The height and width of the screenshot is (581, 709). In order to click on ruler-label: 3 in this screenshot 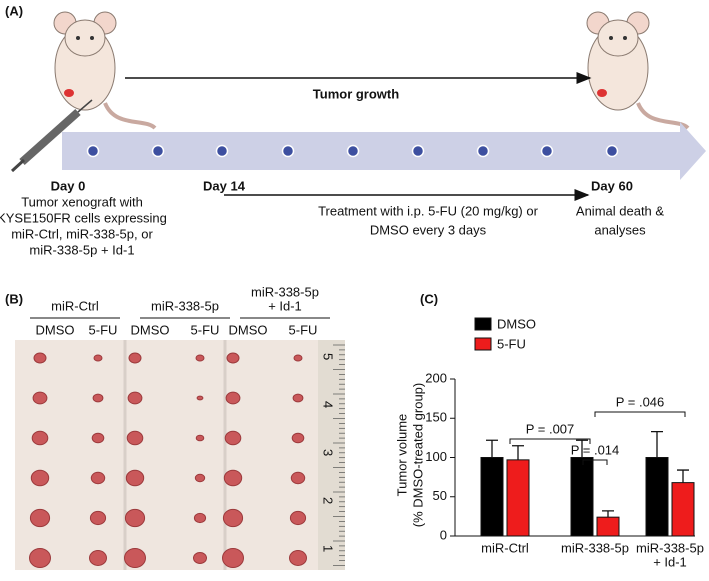, I will do `click(328, 452)`.